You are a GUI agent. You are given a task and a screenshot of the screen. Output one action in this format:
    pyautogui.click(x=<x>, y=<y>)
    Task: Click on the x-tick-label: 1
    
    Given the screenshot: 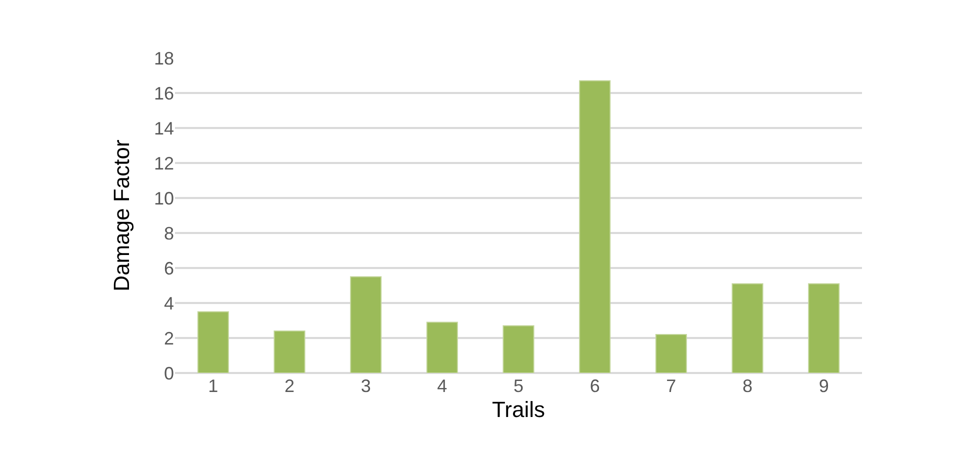 What is the action you would take?
    pyautogui.click(x=213, y=386)
    